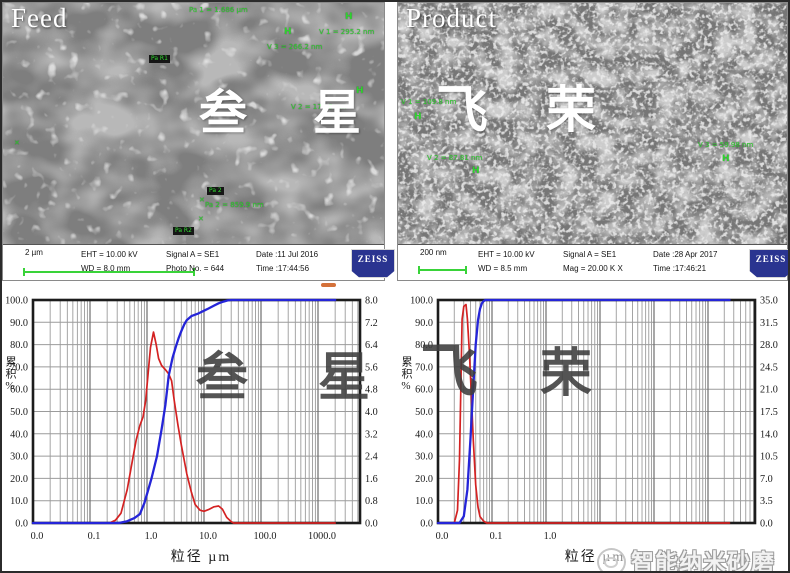 This screenshot has height=573, width=790. Describe the element at coordinates (34, 252) in the screenshot. I see `scale-label: 2 µm` at that location.